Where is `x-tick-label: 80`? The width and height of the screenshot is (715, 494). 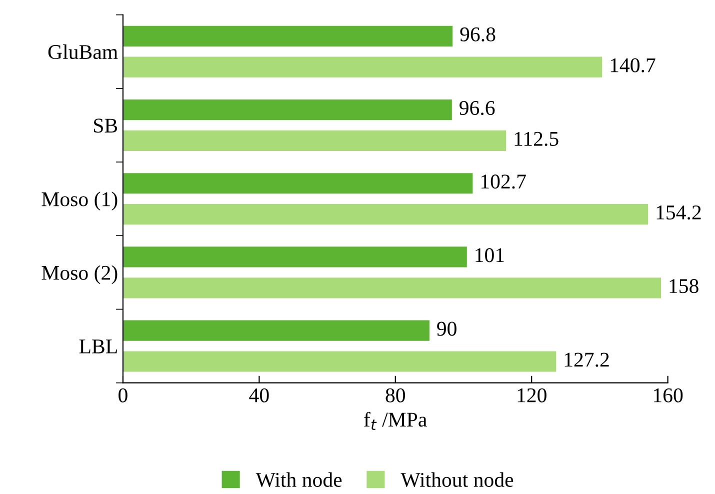 x-tick-label: 80 is located at coordinates (396, 395).